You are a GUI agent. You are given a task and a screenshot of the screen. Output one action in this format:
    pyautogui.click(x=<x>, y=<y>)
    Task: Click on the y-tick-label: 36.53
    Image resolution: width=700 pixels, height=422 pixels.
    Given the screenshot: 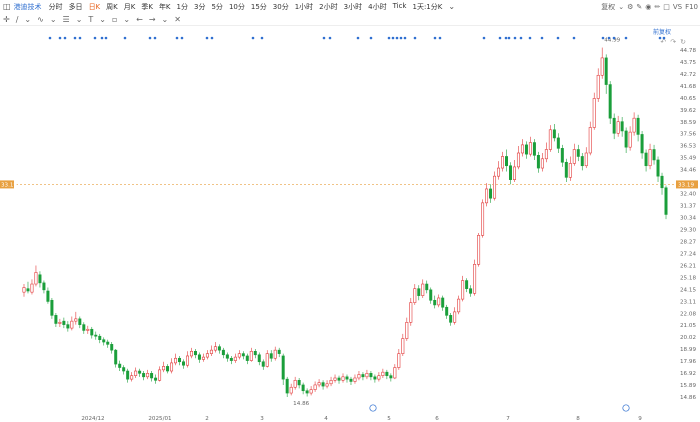 What is the action you would take?
    pyautogui.click(x=688, y=147)
    